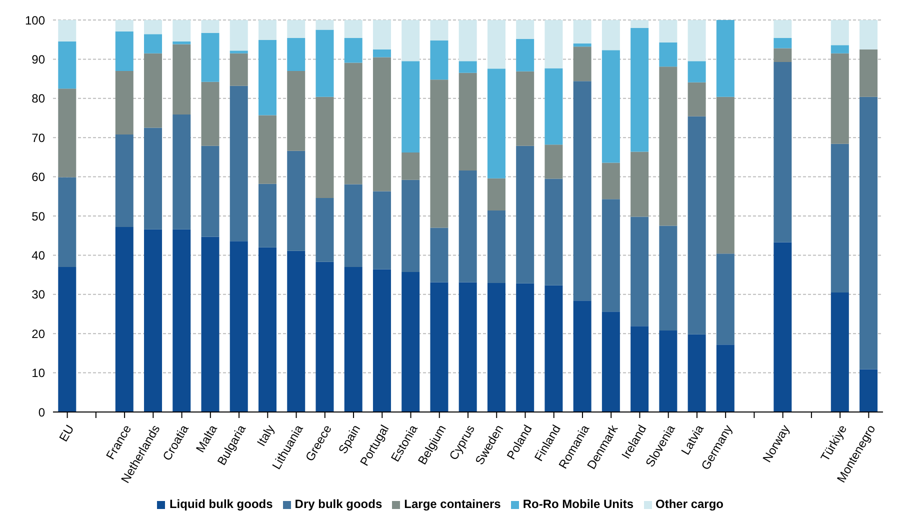 The width and height of the screenshot is (901, 519). Describe the element at coordinates (221, 504) in the screenshot. I see `legend-label: Liquid bulk goods` at that location.